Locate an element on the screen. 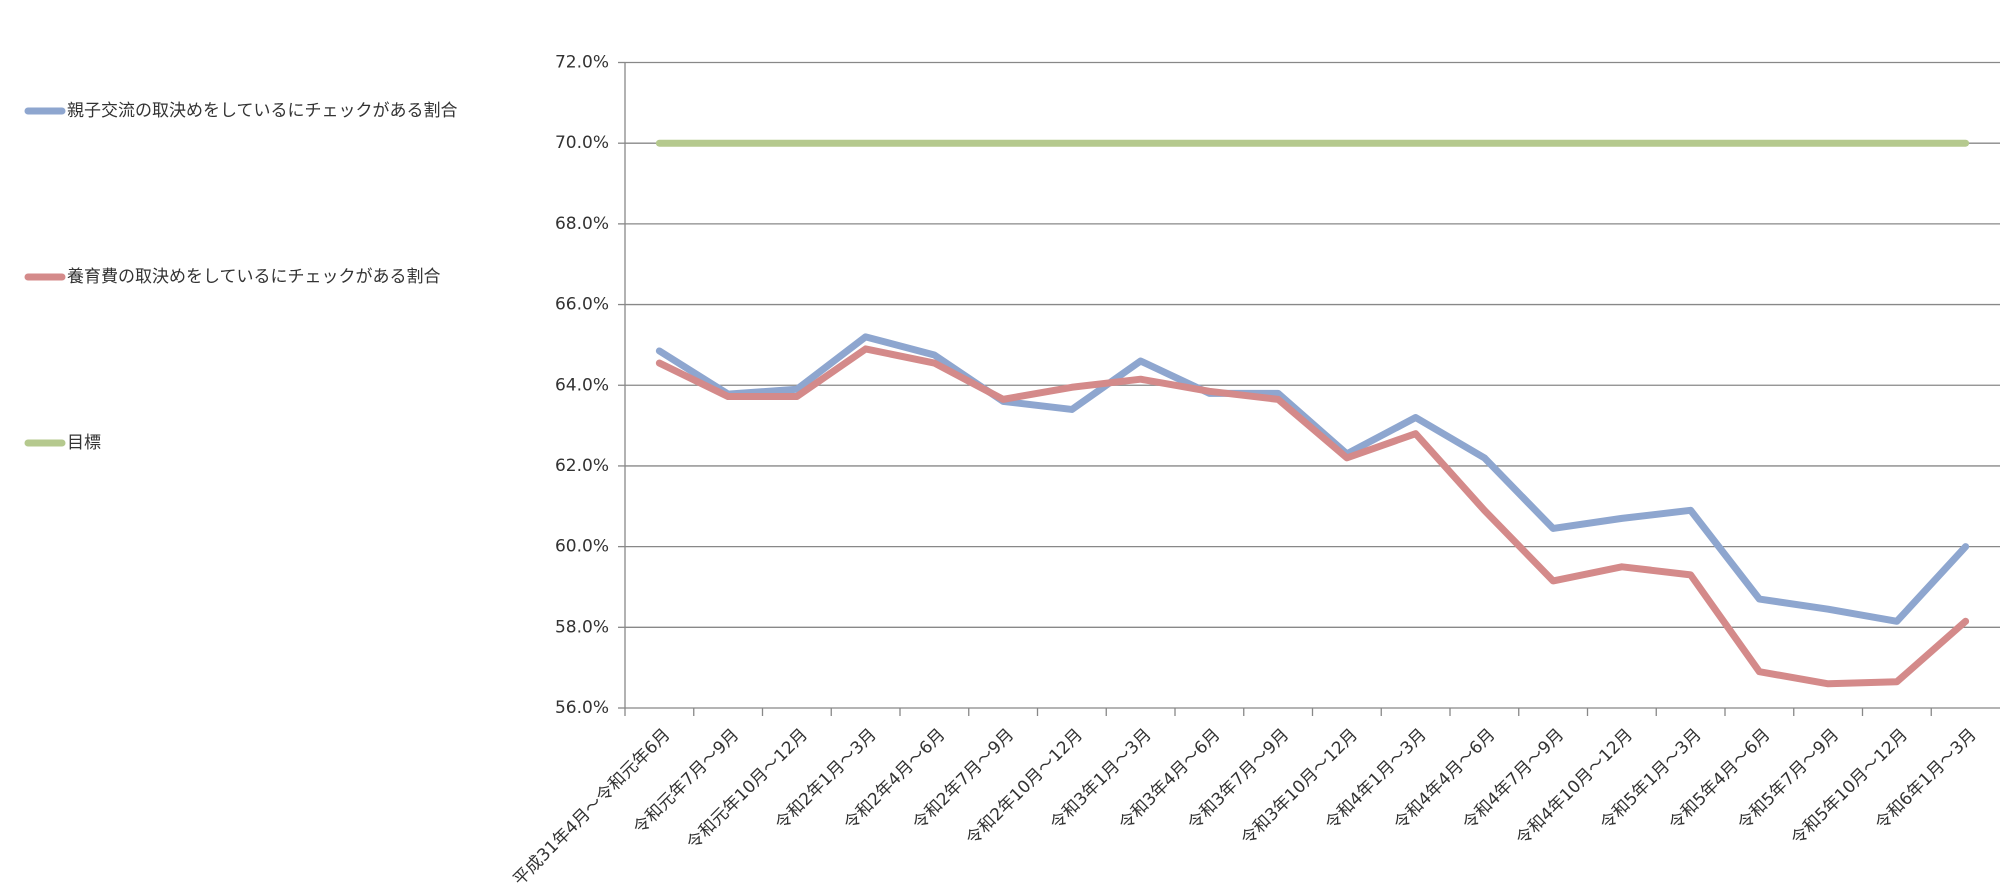 The width and height of the screenshot is (2000, 896). x-tick-label: 令和3年10月～12月 is located at coordinates (1299, 787).